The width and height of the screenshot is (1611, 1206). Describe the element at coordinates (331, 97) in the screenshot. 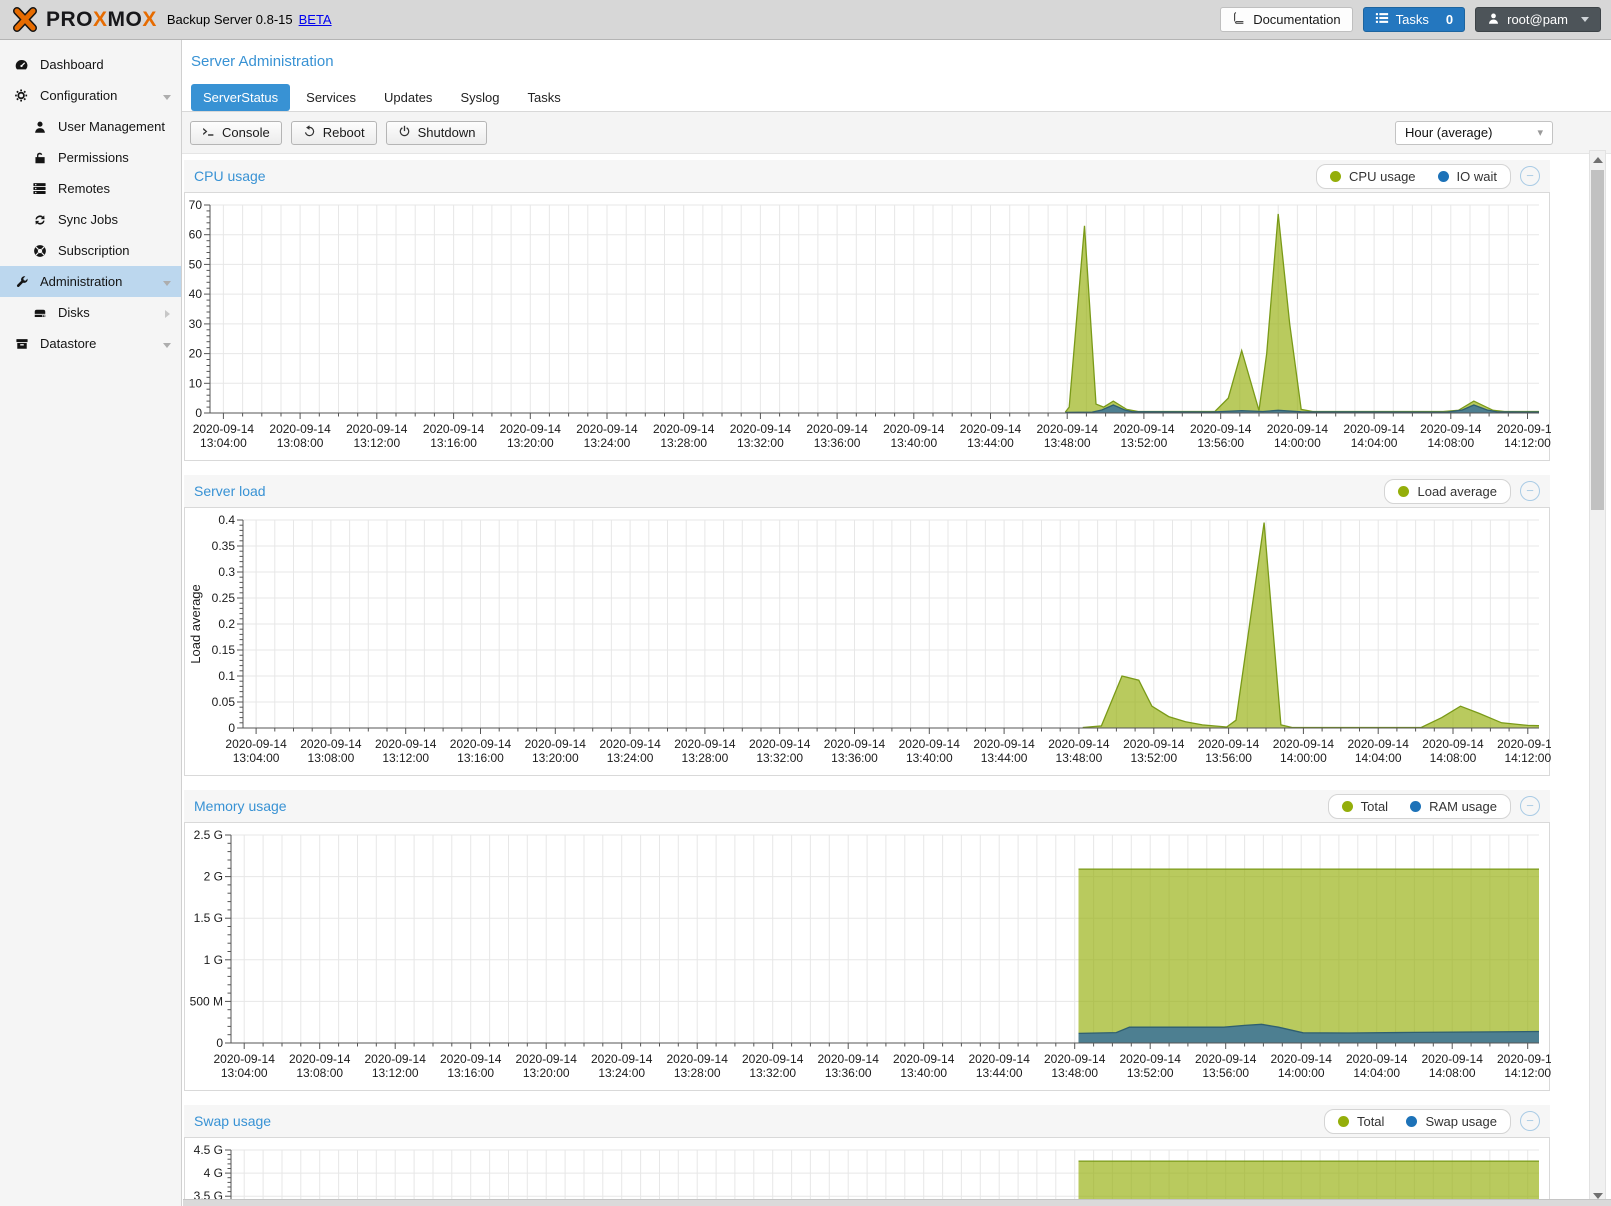

I see `tab-services: Services` at that location.